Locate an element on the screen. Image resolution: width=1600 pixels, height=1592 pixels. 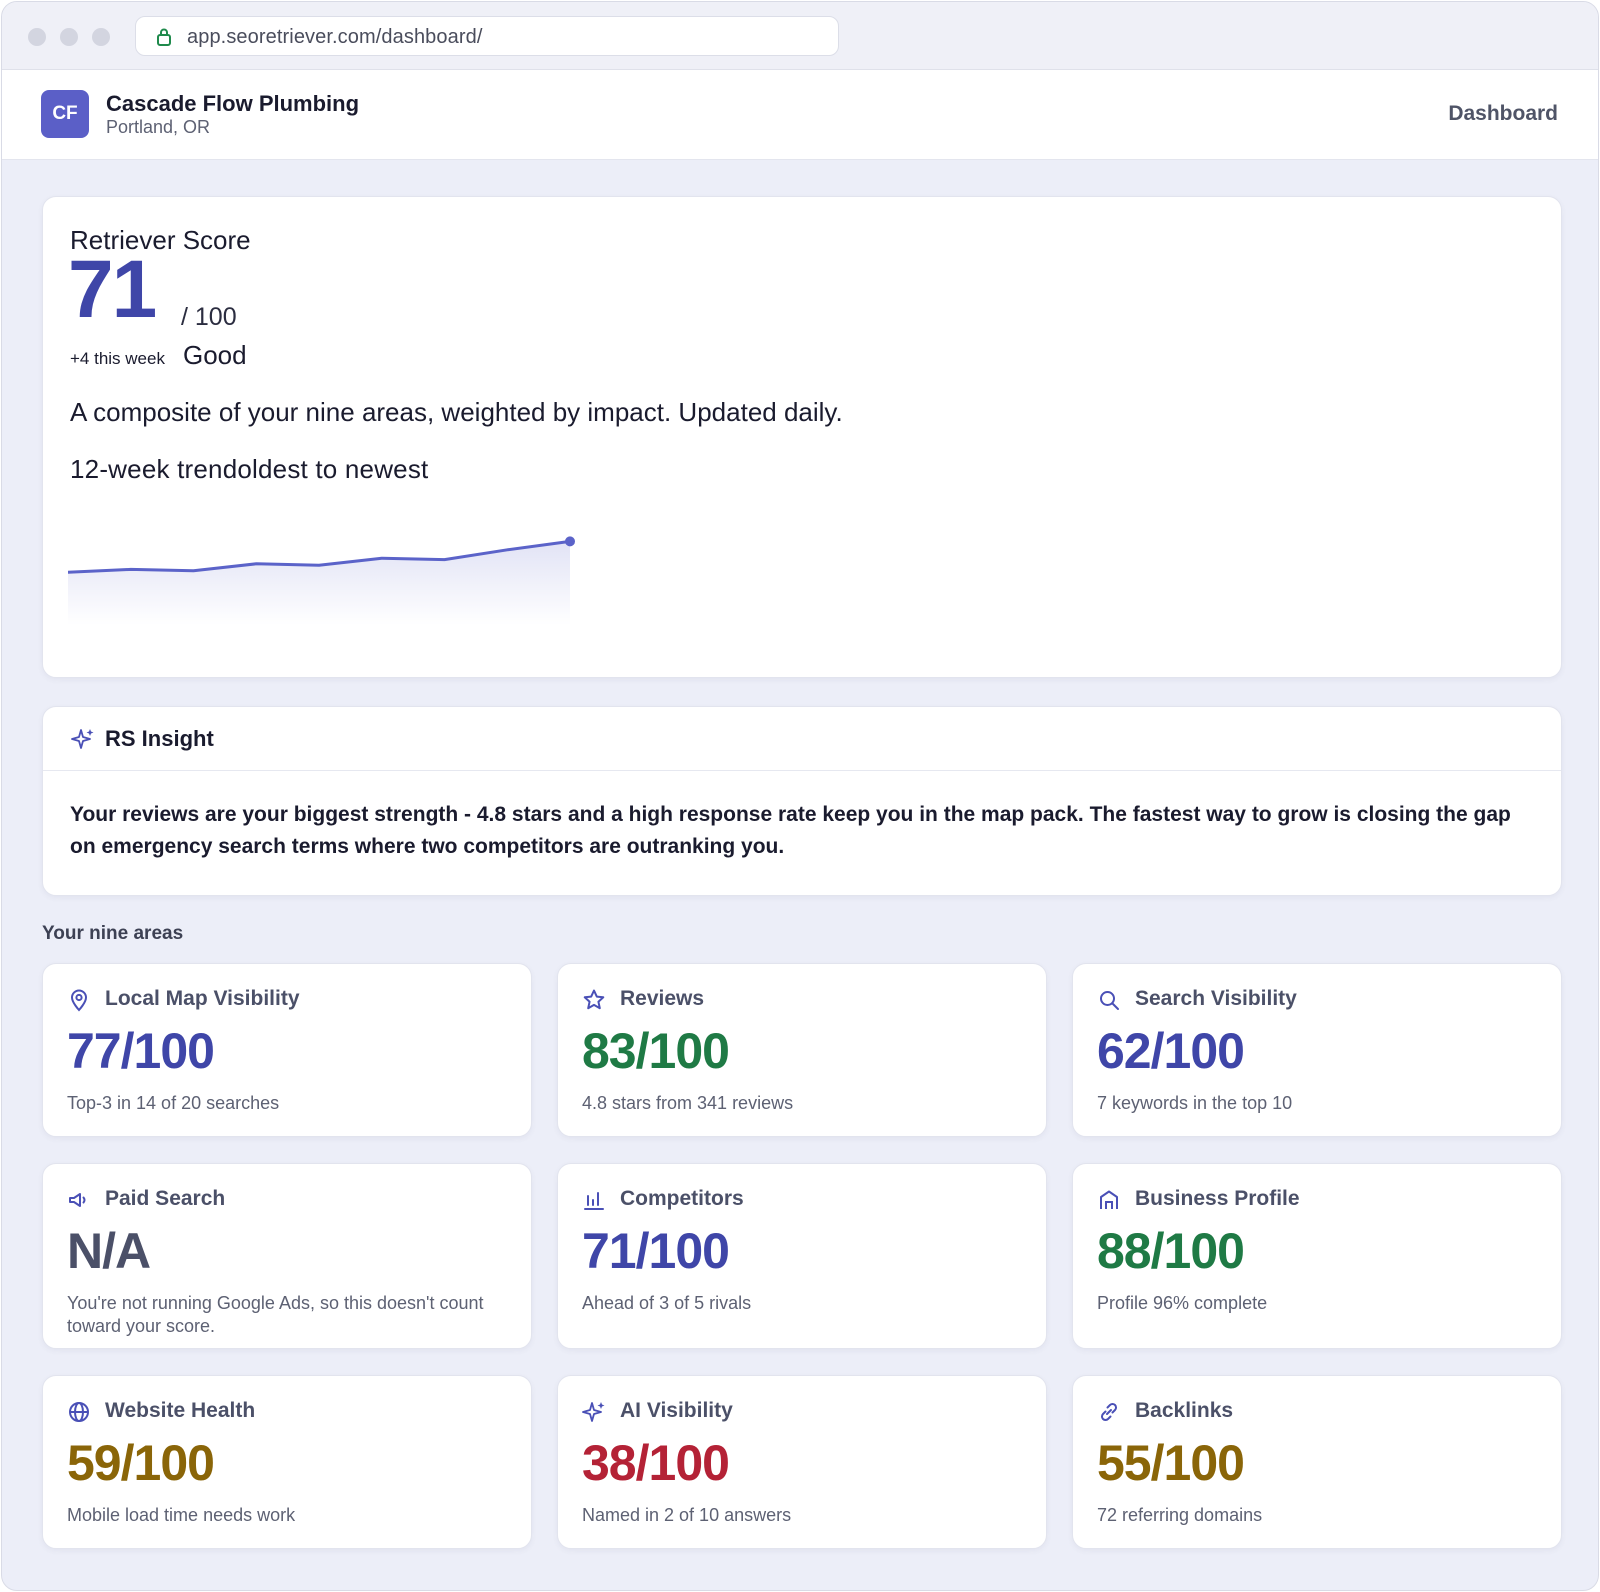
area-card-backlinks: Backlinks 55/100 72 referring domains is located at coordinates (1317, 1462).